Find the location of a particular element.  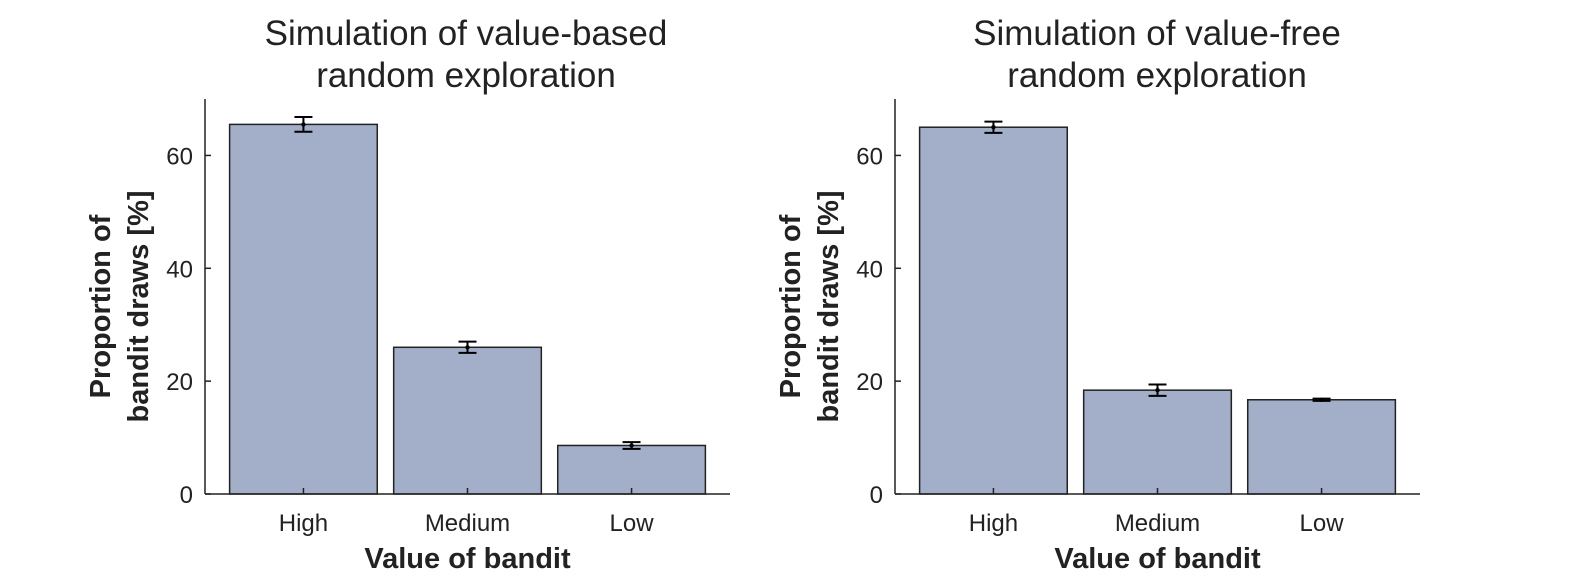

chart-title-line: Simulation of value-based is located at coordinates (466, 33).